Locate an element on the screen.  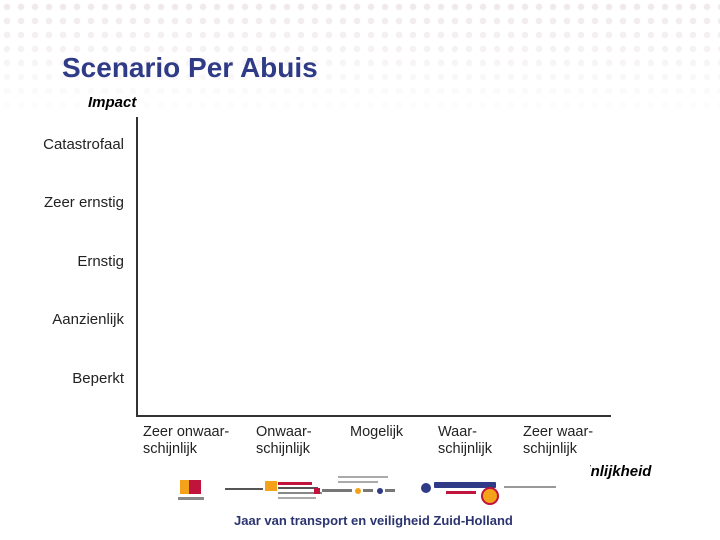
x-level-mogelijk: Mogelijk is located at coordinates (376, 432).